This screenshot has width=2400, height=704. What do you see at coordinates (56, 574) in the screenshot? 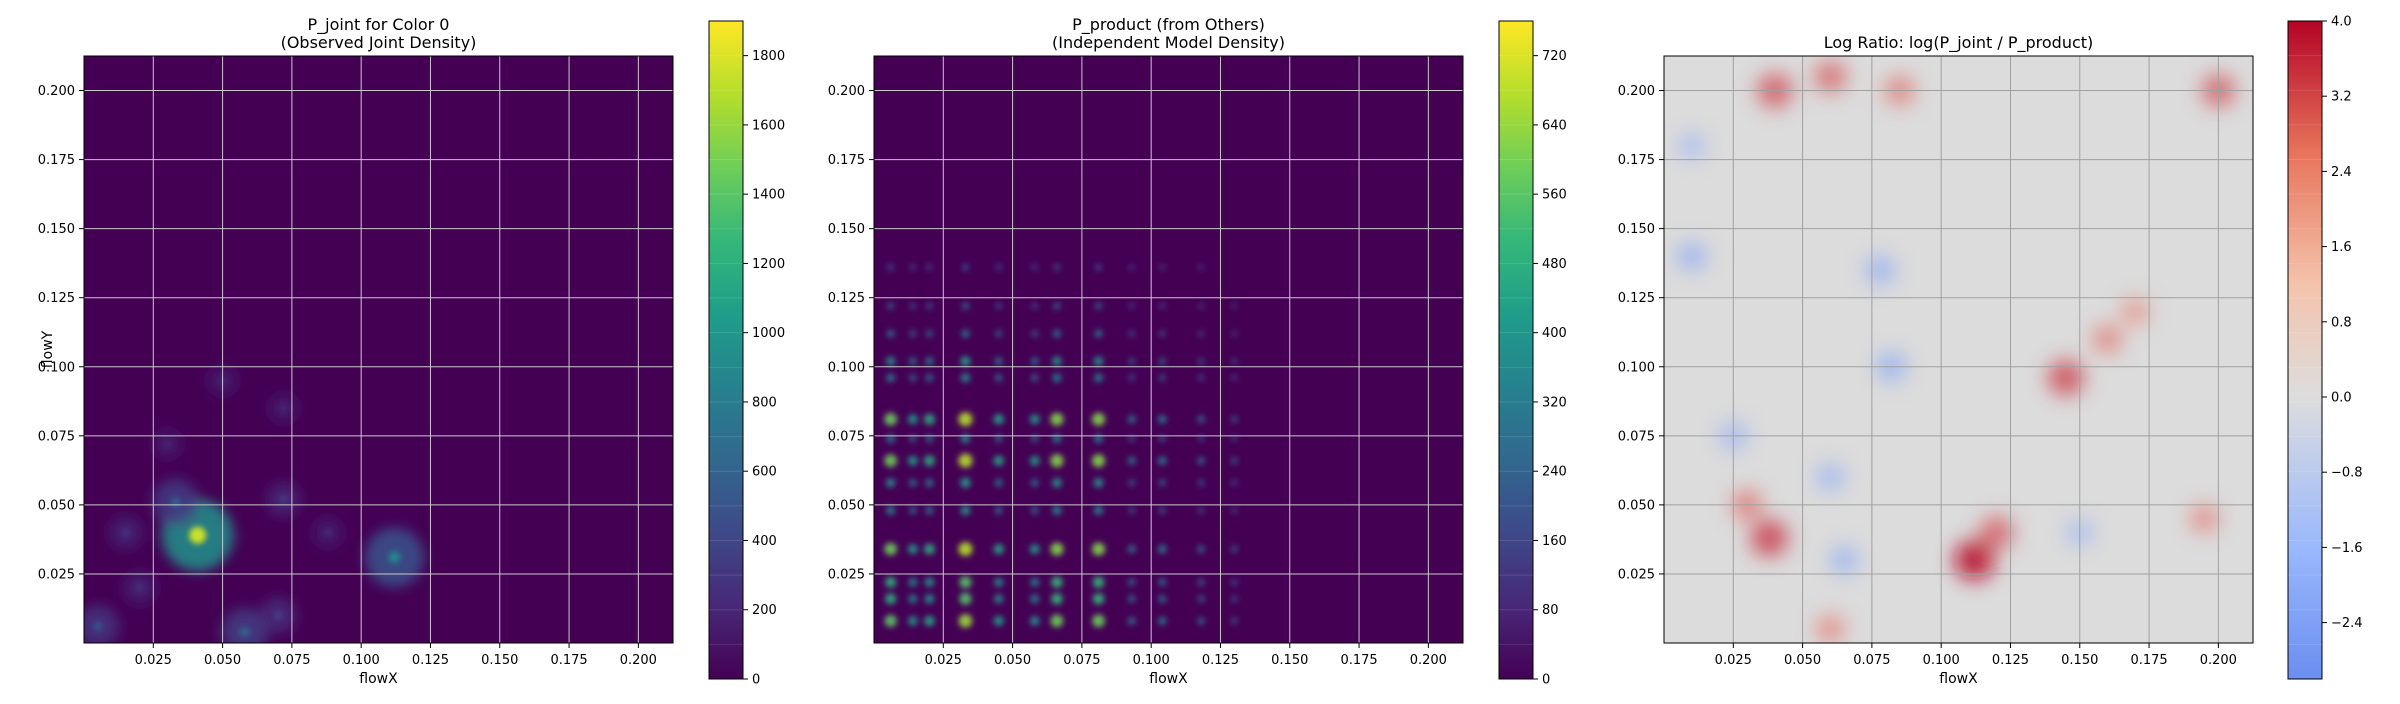
I see `y-tick-label: 0.025` at bounding box center [56, 574].